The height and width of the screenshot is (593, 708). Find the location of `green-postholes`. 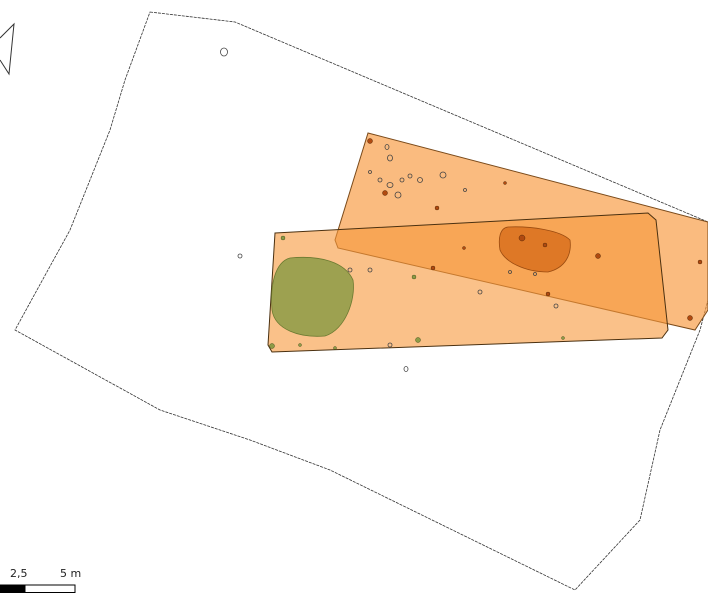

green-postholes is located at coordinates (417, 292).